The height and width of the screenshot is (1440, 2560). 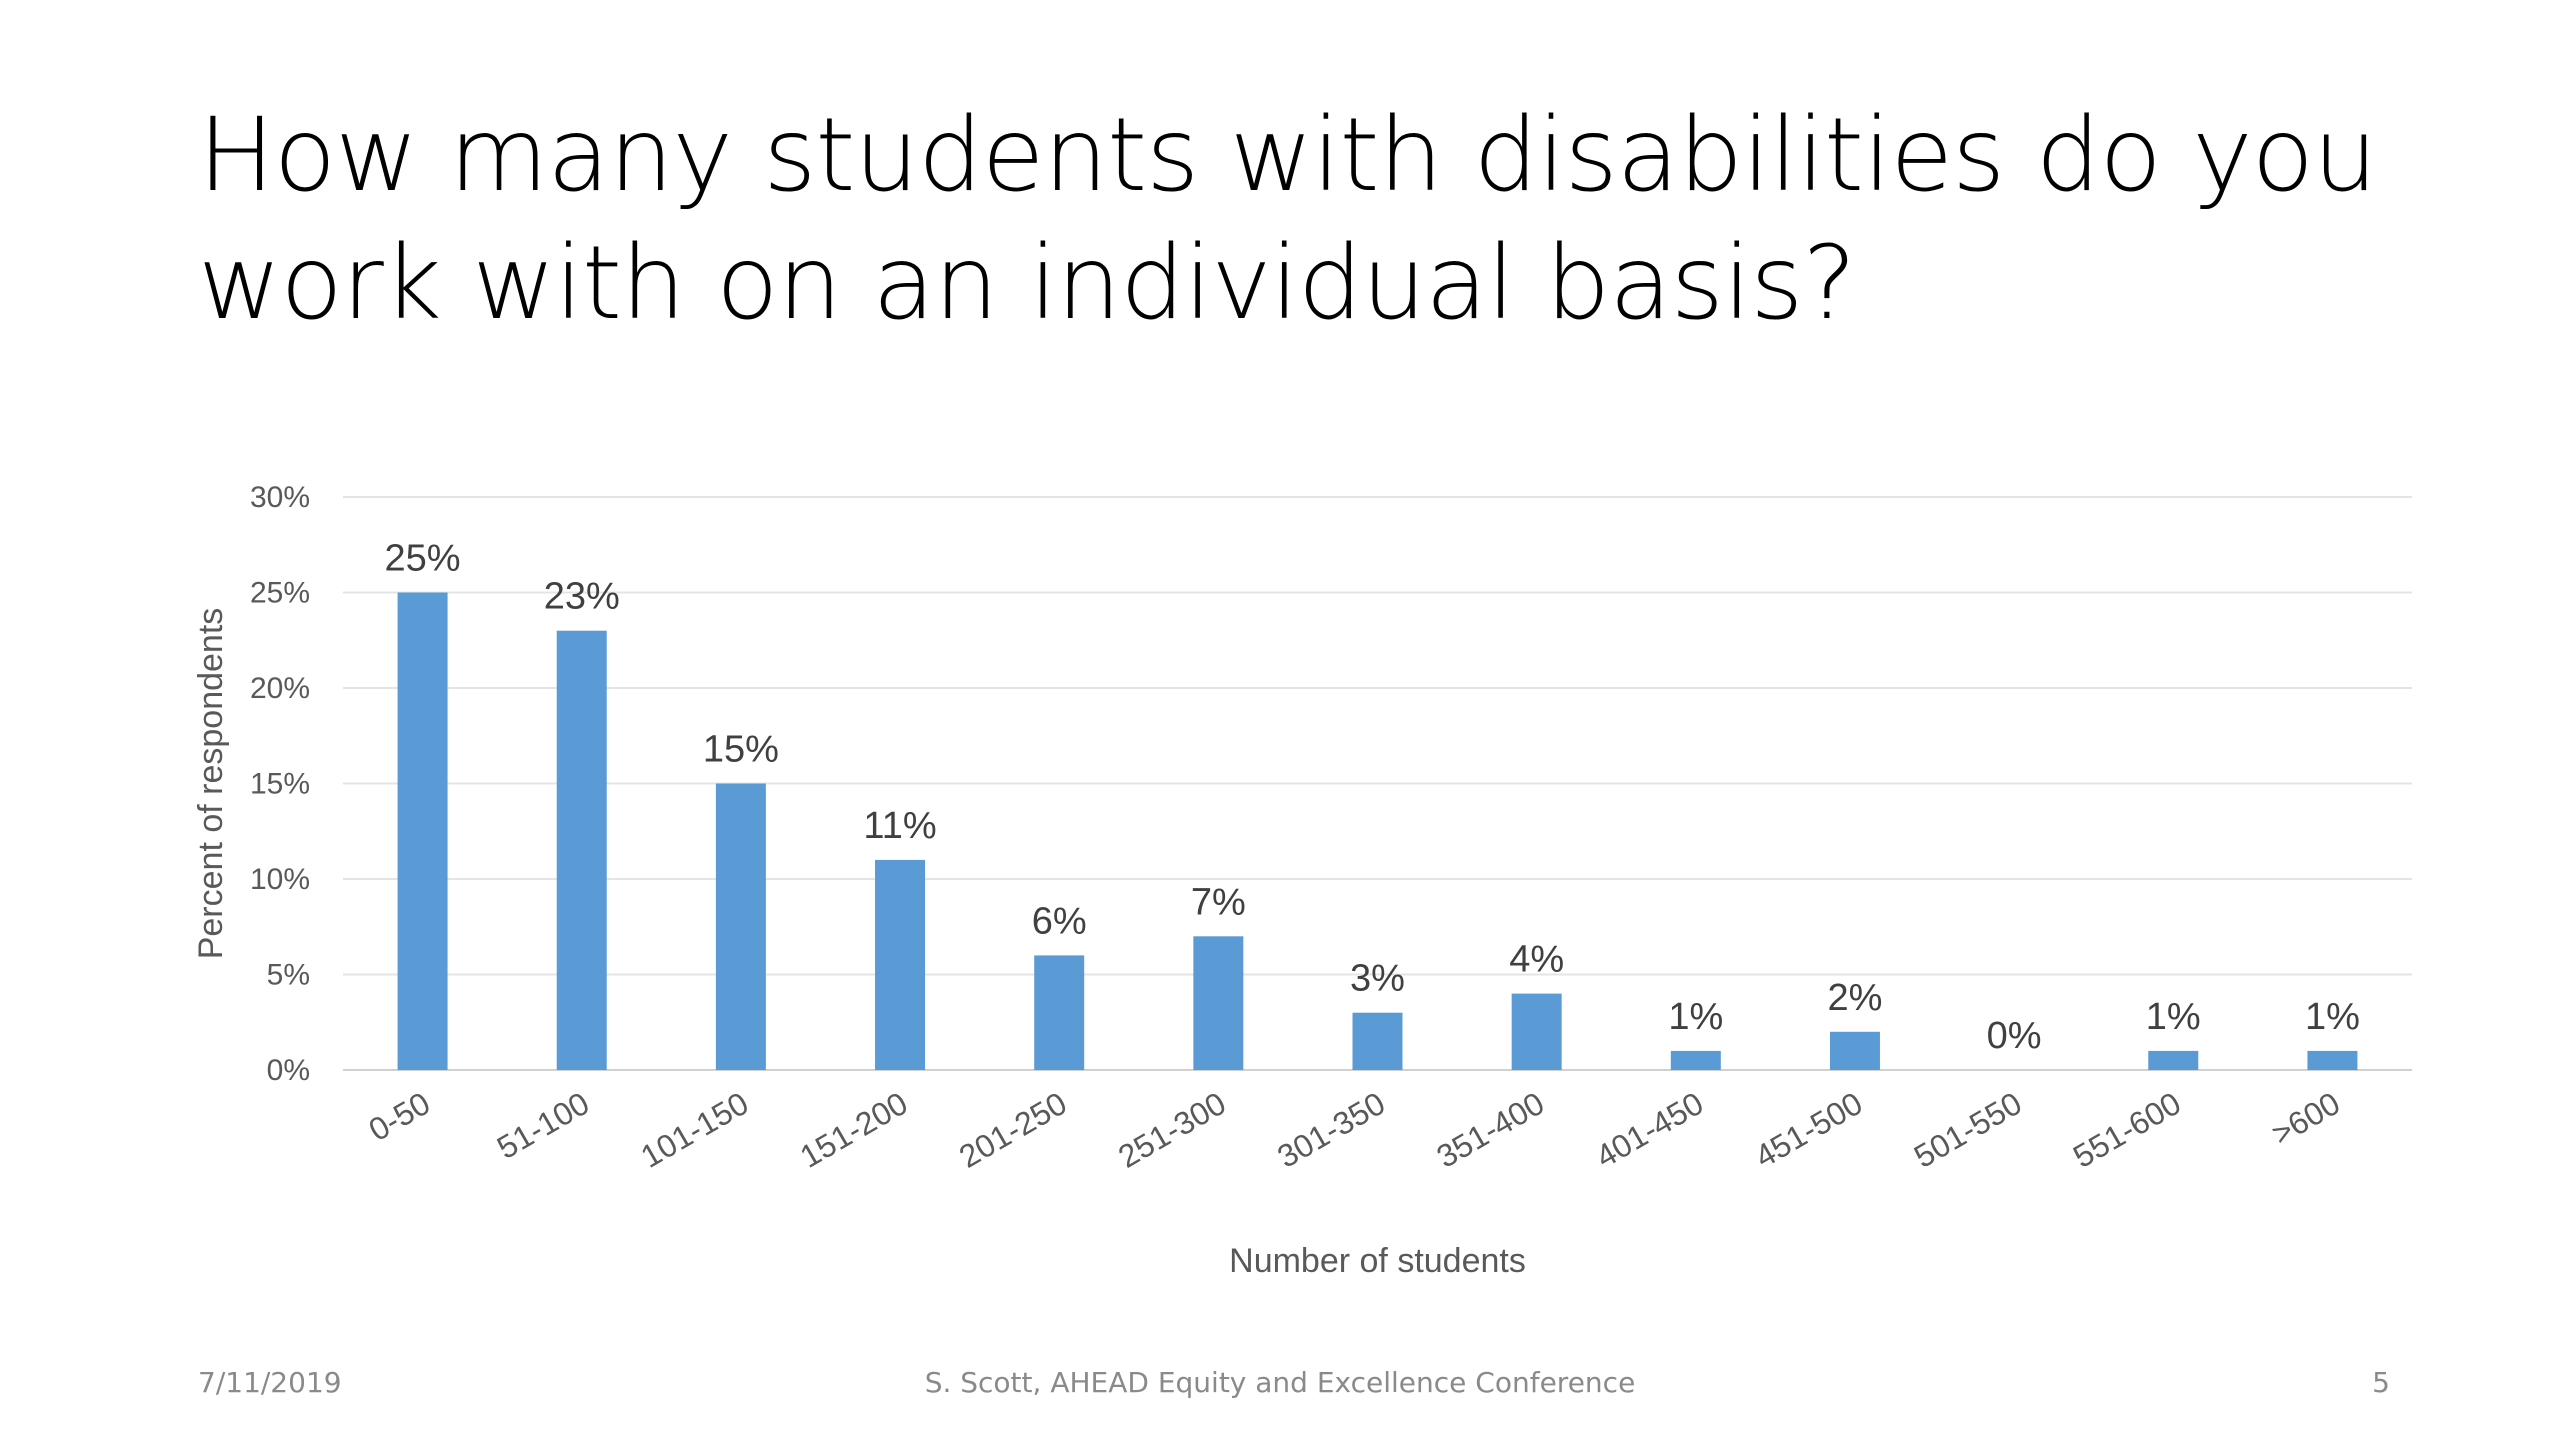 What do you see at coordinates (1968, 1130) in the screenshot?
I see `x-tick-label: 501-550` at bounding box center [1968, 1130].